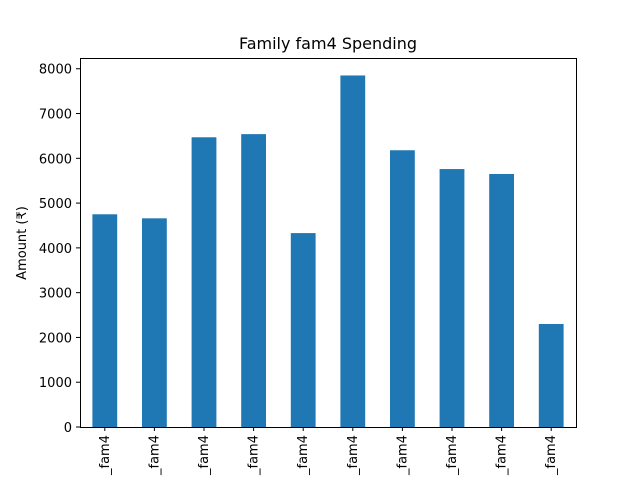 Image resolution: width=640 pixels, height=480 pixels. Describe the element at coordinates (502, 455) in the screenshot. I see `x-tick-label-8: _fam4` at that location.